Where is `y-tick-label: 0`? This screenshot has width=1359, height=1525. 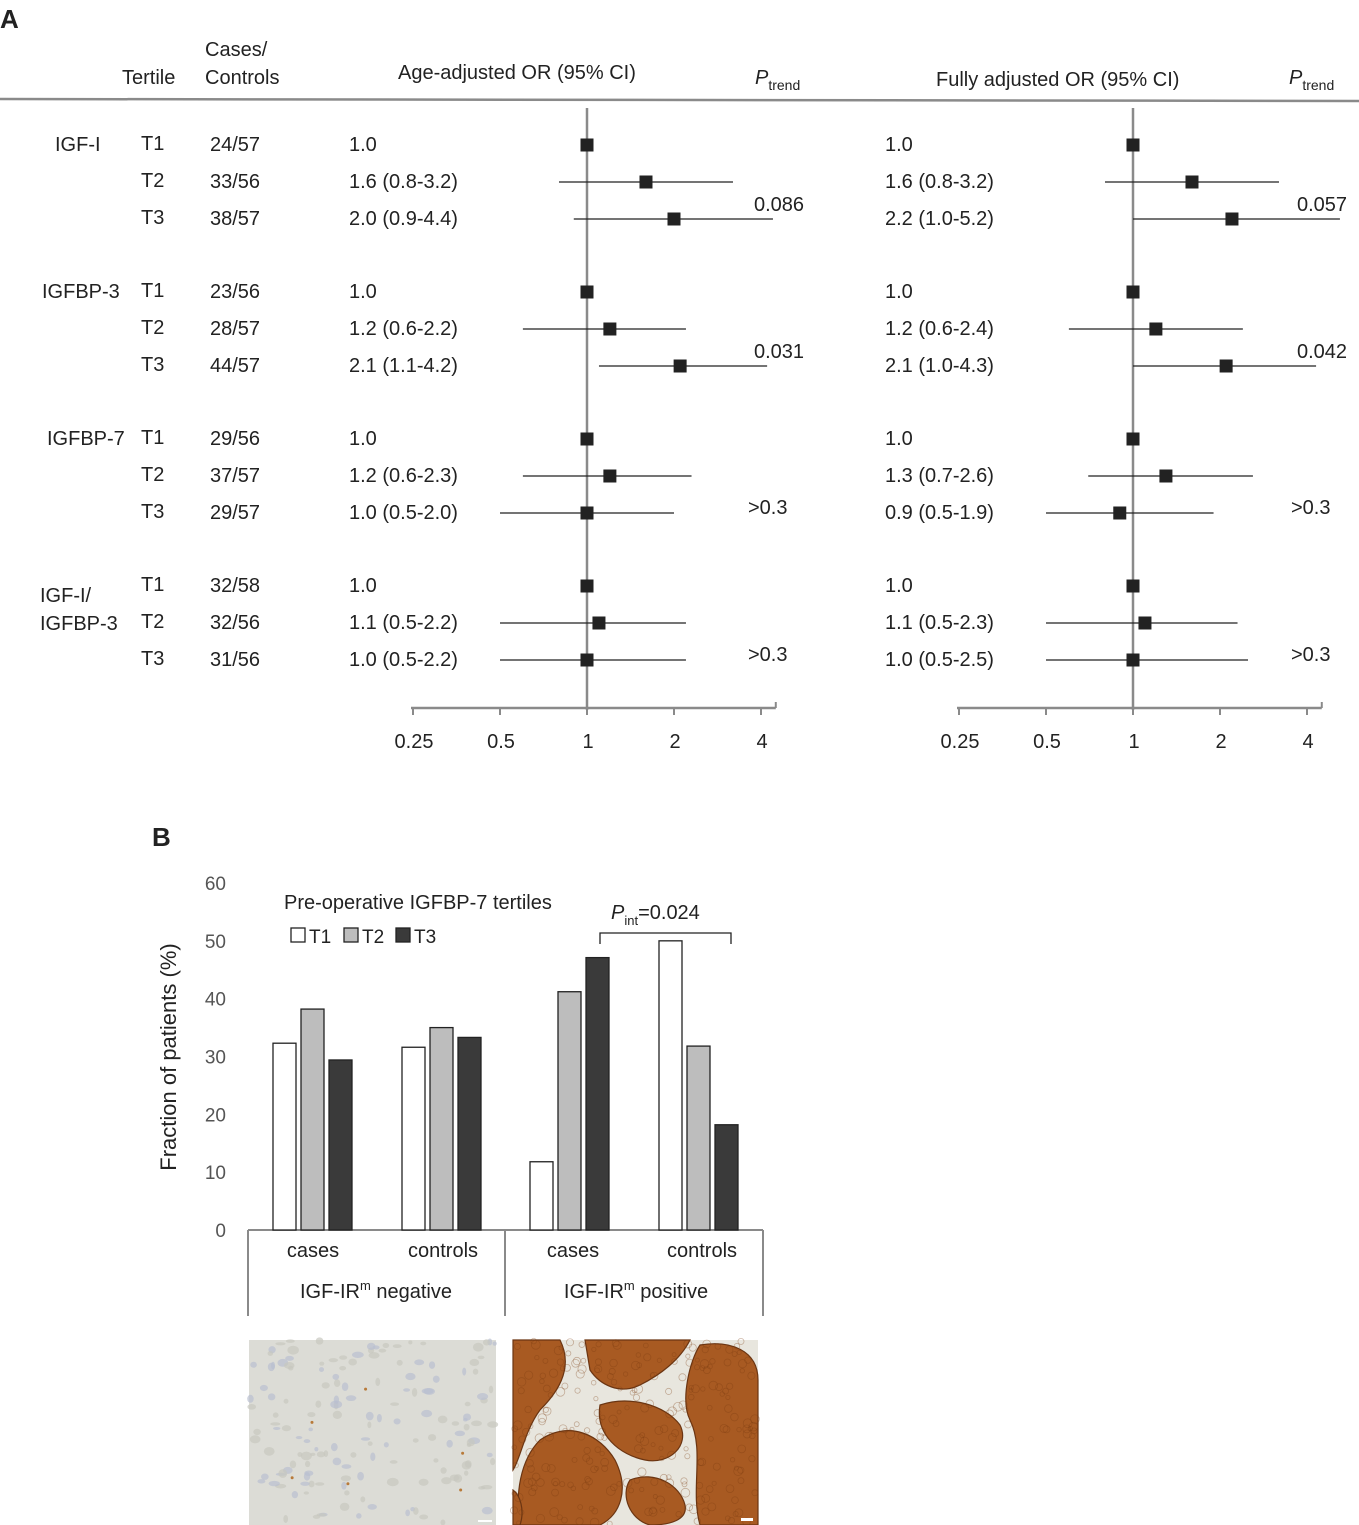
y-tick-label: 0 is located at coordinates (220, 1231).